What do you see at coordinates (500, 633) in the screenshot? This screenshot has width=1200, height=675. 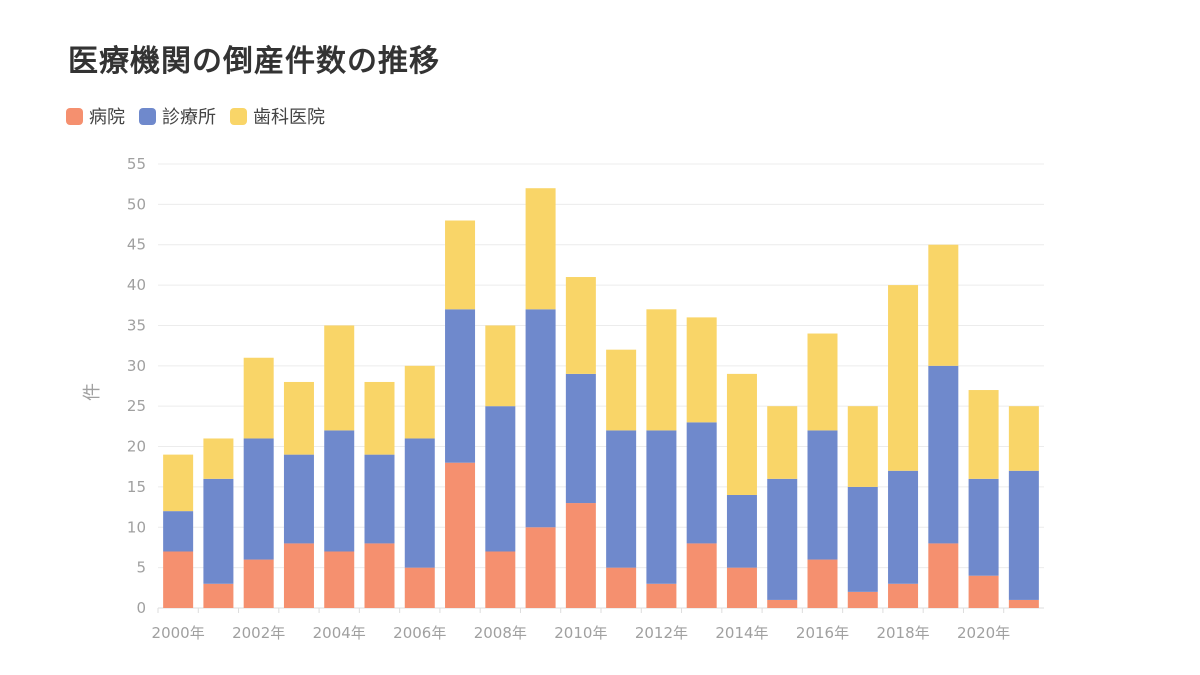 I see `x-tick-label: 2008年` at bounding box center [500, 633].